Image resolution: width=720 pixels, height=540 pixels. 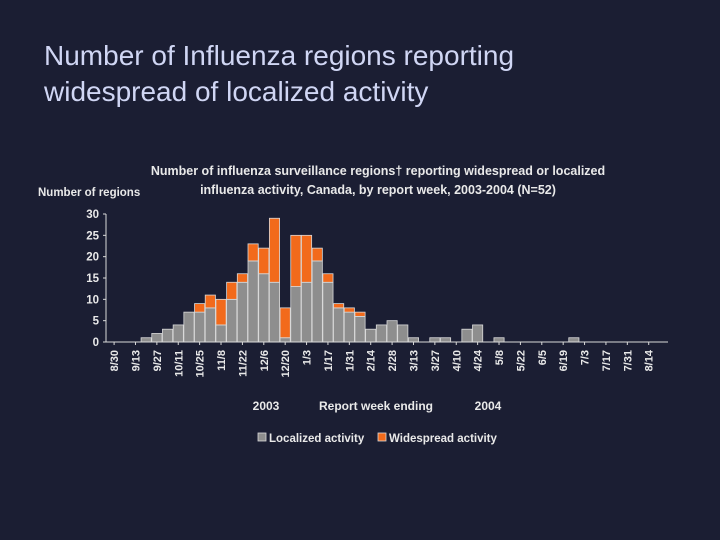 What do you see at coordinates (650, 360) in the screenshot?
I see `x-tick-label: 8/14` at bounding box center [650, 360].